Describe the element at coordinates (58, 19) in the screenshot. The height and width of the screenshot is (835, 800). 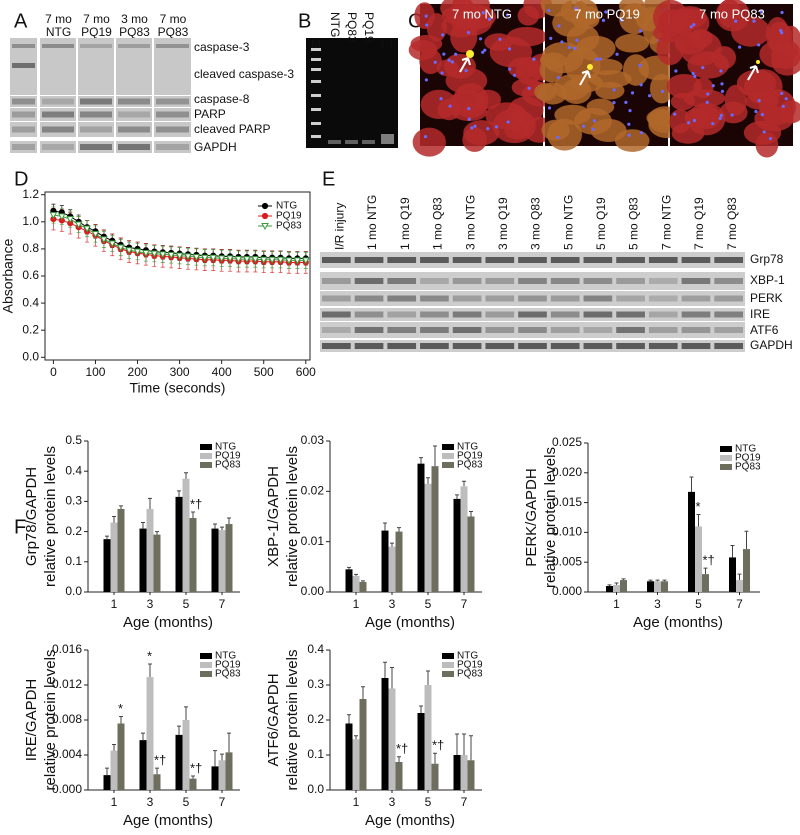
I see `lane-label: 7 mo` at that location.